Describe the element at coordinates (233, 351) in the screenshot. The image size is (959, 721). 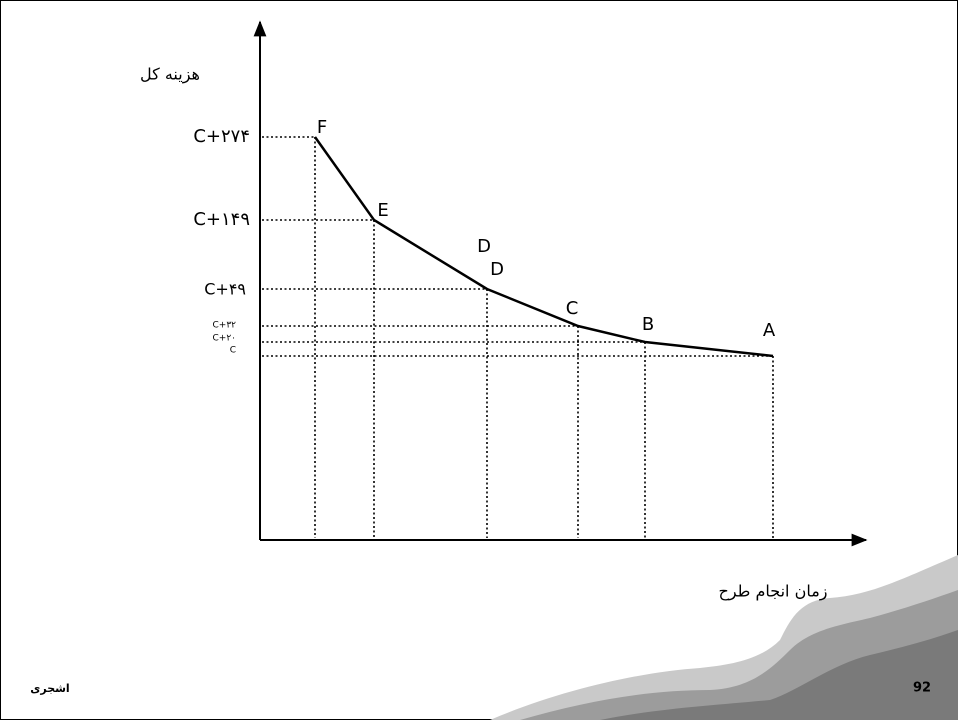
I see `y-label: C` at that location.